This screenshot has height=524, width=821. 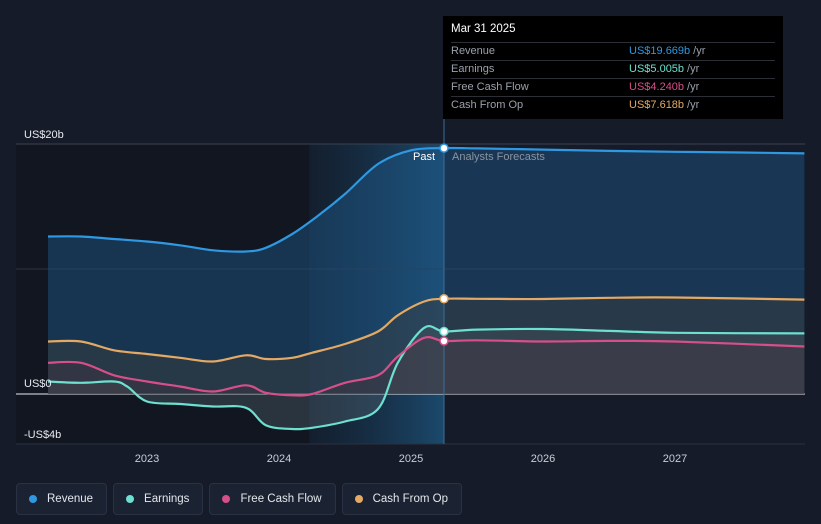 What do you see at coordinates (660, 51) in the screenshot?
I see `tooltip-row-value: US$19.669b` at bounding box center [660, 51].